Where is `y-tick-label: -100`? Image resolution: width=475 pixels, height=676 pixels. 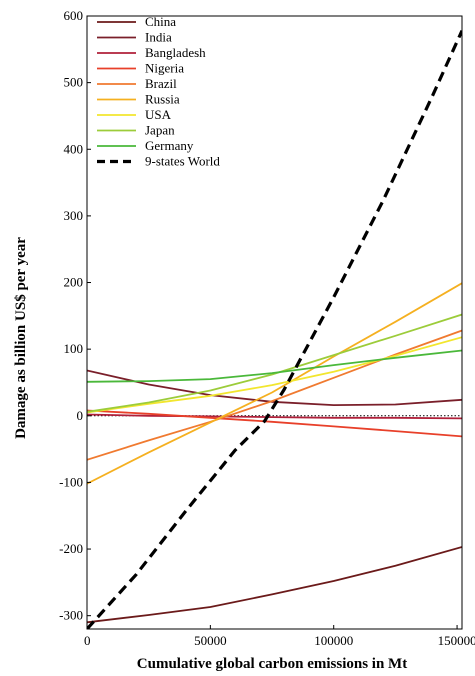 y-tick-label: -100 is located at coordinates (71, 481).